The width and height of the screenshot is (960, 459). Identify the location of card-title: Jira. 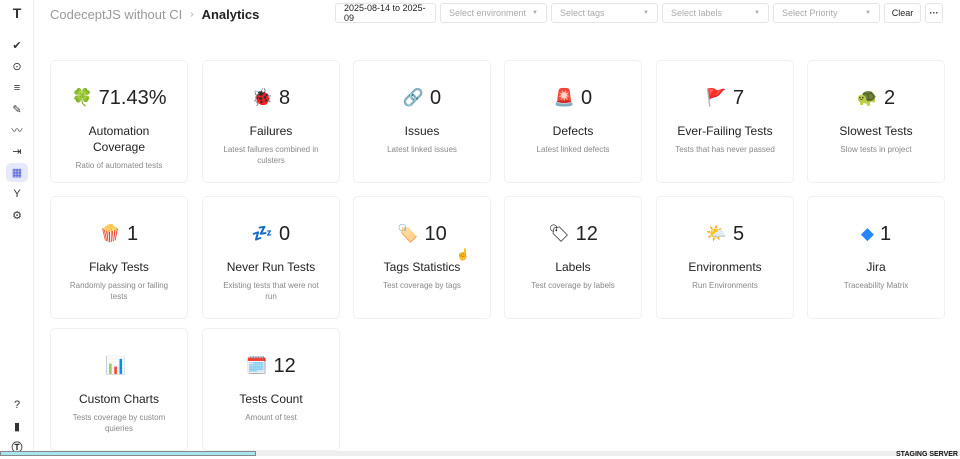
(876, 267).